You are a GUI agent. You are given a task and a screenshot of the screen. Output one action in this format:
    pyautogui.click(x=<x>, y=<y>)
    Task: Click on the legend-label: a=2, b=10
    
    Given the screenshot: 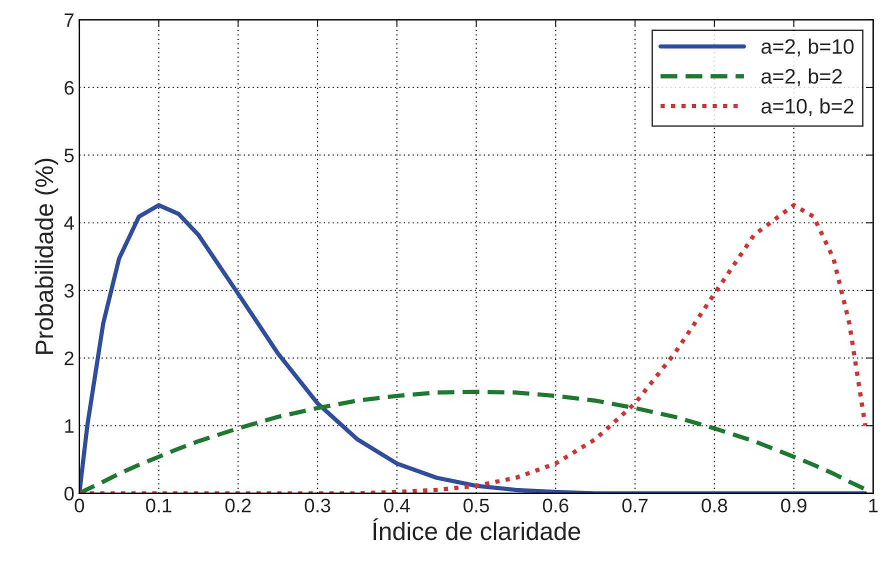 What is the action you would take?
    pyautogui.click(x=807, y=47)
    